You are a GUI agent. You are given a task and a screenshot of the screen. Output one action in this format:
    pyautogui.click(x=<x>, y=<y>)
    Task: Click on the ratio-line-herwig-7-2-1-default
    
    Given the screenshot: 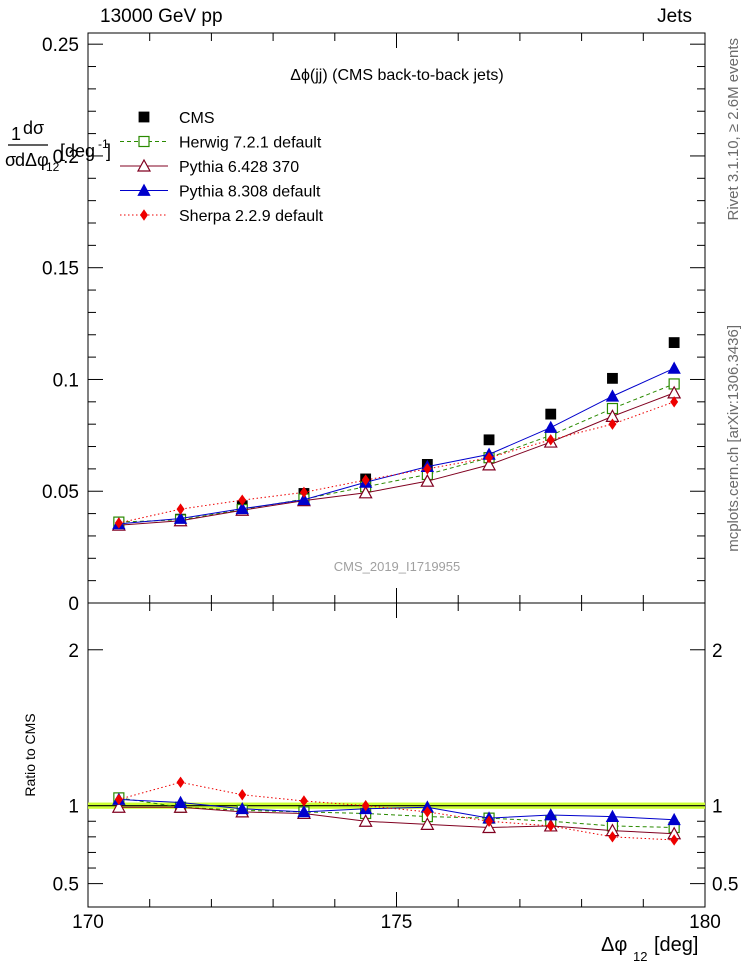 What is the action you would take?
    pyautogui.click(x=396, y=812)
    